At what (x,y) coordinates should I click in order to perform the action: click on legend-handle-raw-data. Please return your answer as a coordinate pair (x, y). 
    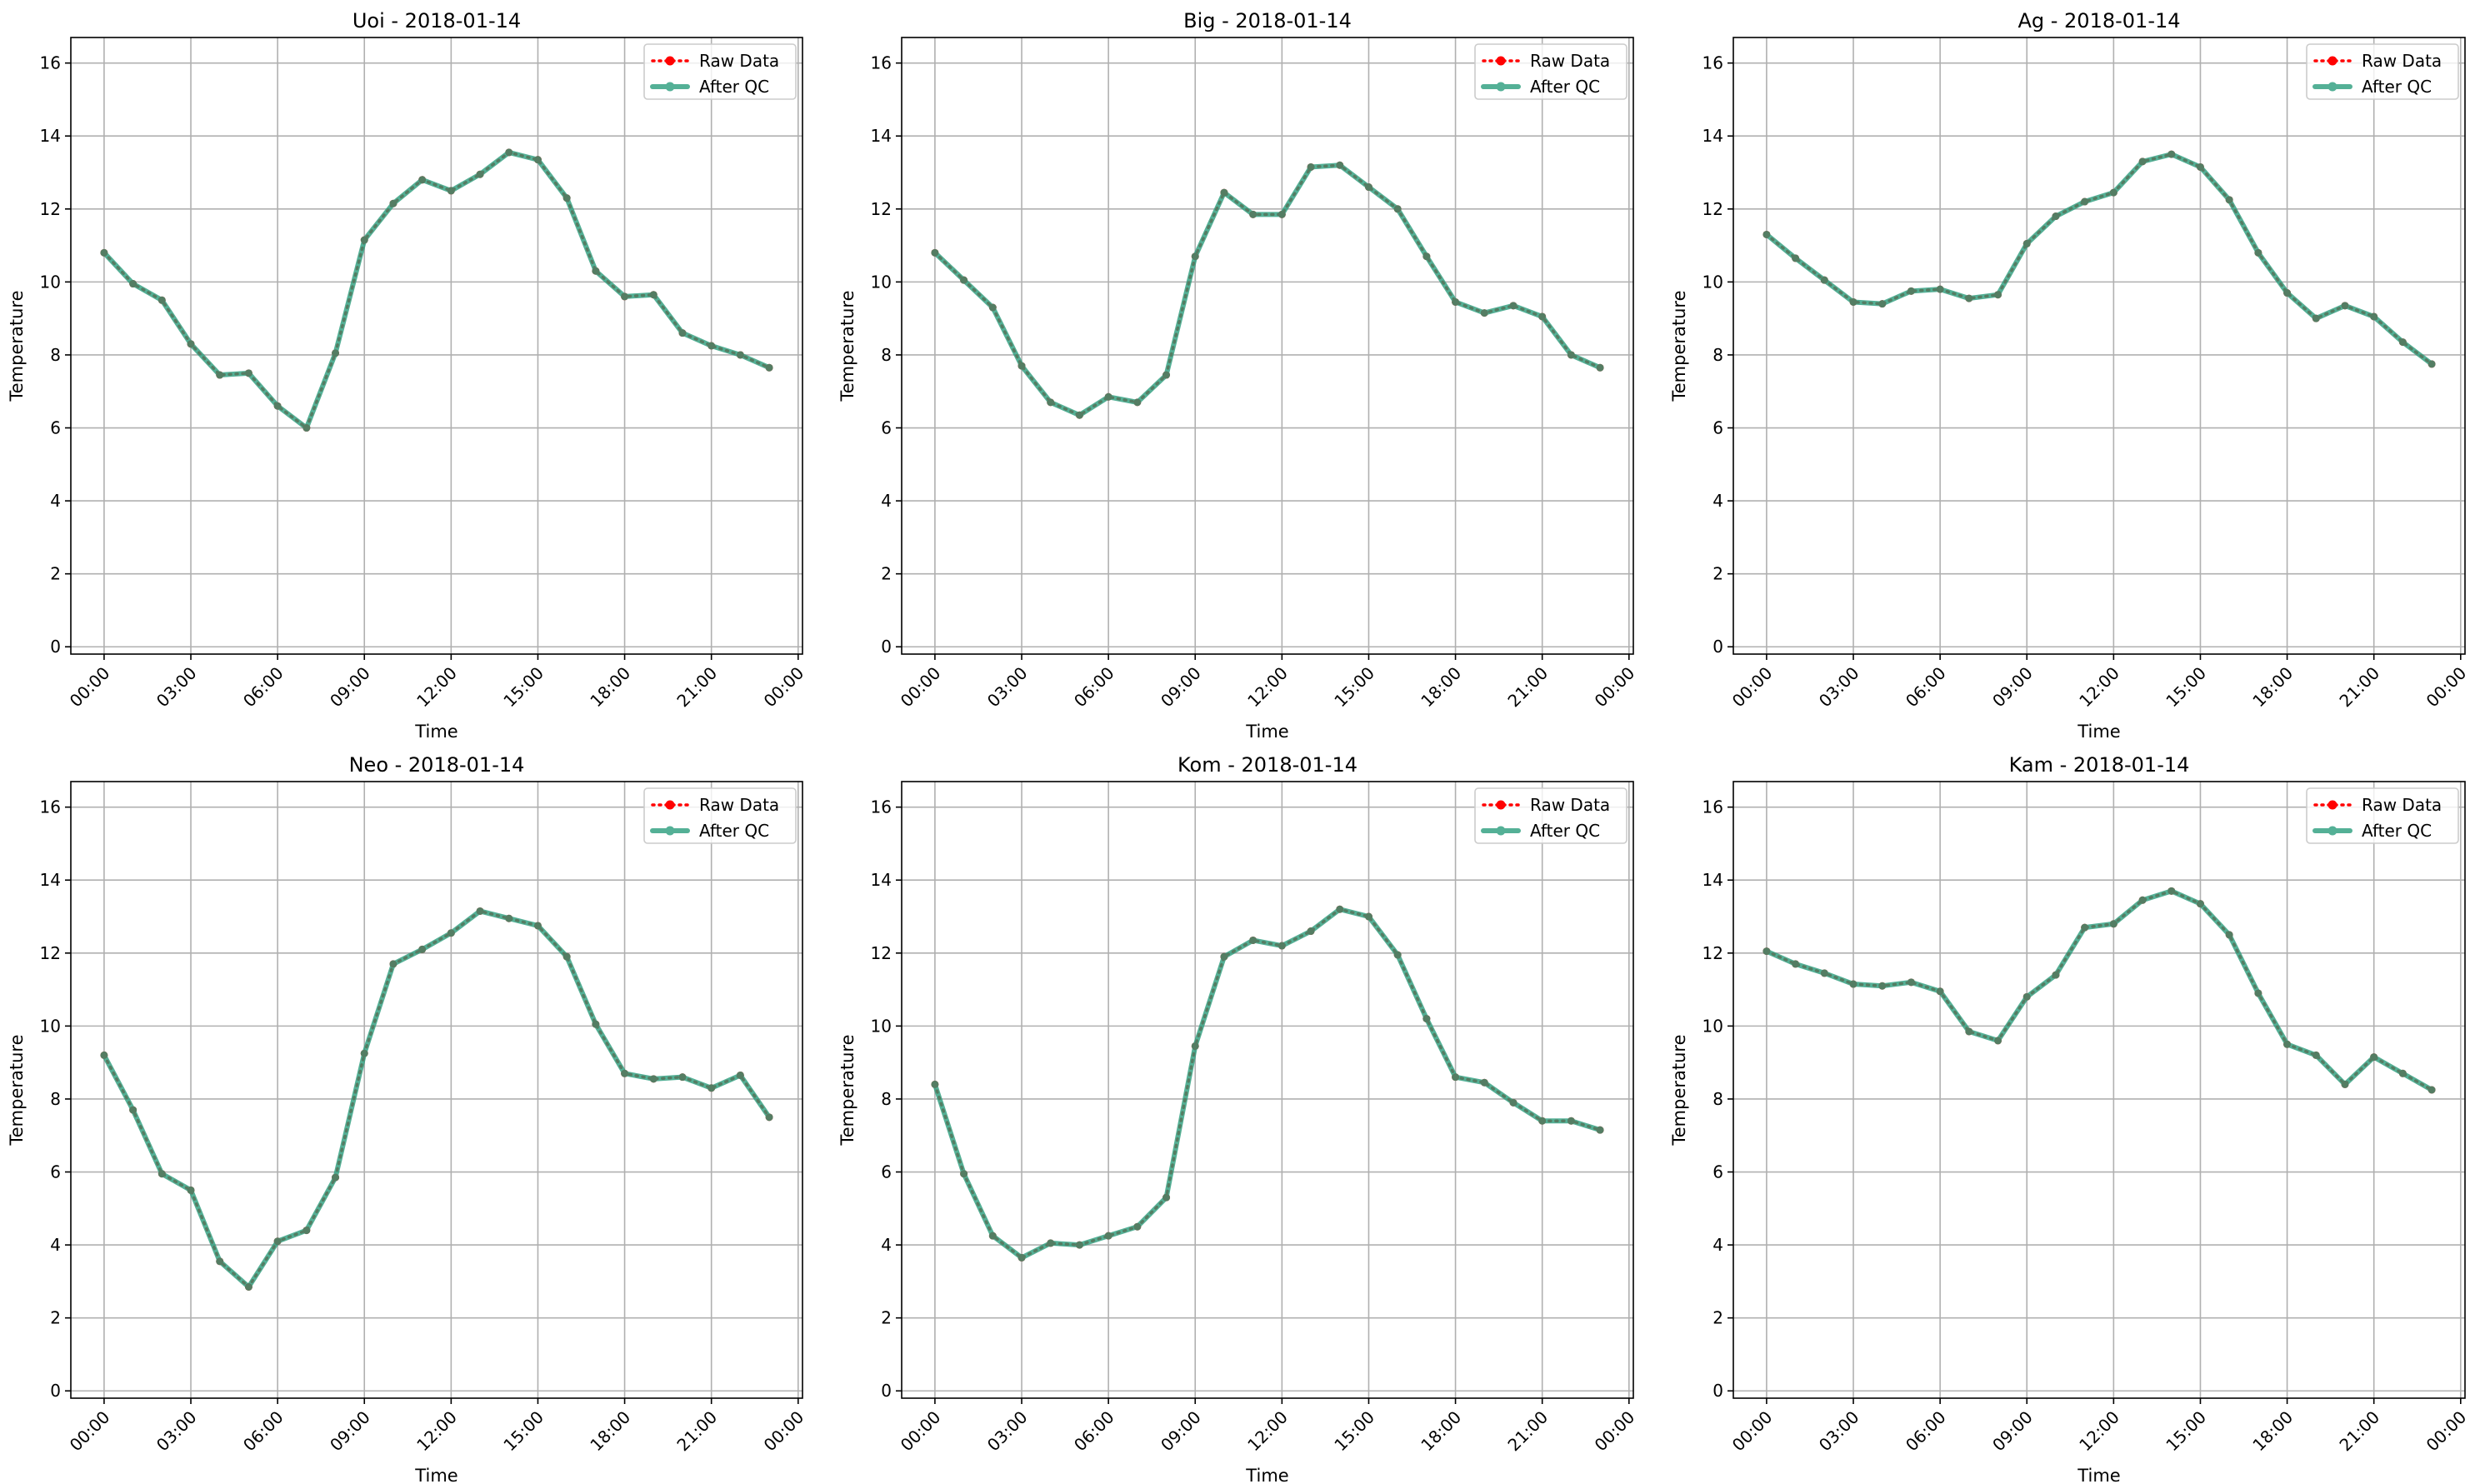
    Looking at the image, I should click on (1501, 805).